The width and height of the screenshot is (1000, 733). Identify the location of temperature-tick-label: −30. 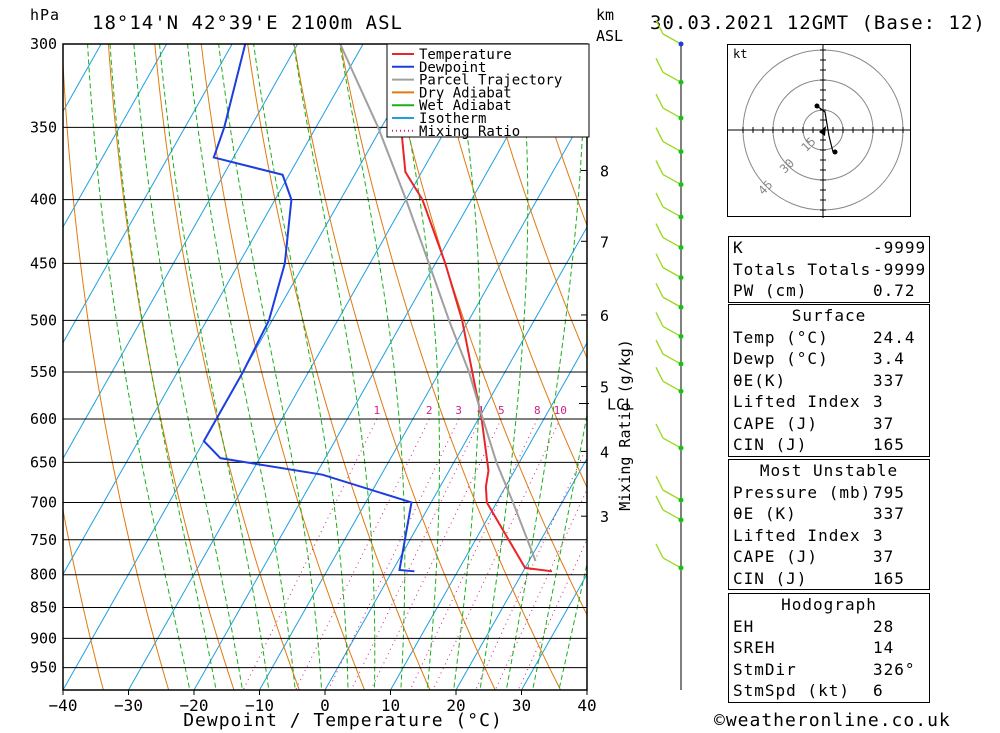
(128, 705).